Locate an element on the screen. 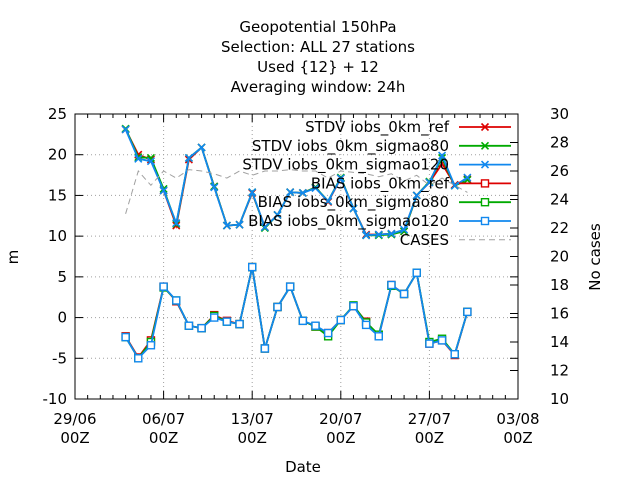  y-tick-label: -5 is located at coordinates (59, 358).